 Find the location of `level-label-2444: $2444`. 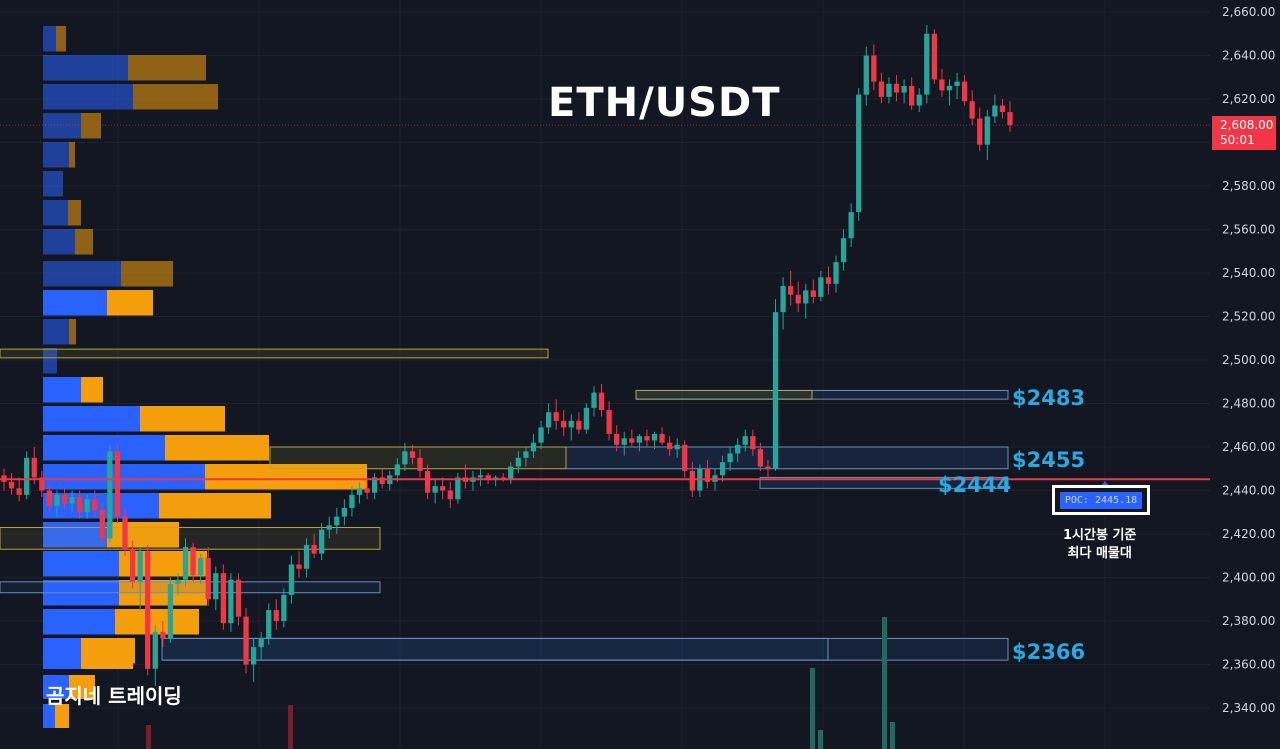

level-label-2444: $2444 is located at coordinates (975, 485).